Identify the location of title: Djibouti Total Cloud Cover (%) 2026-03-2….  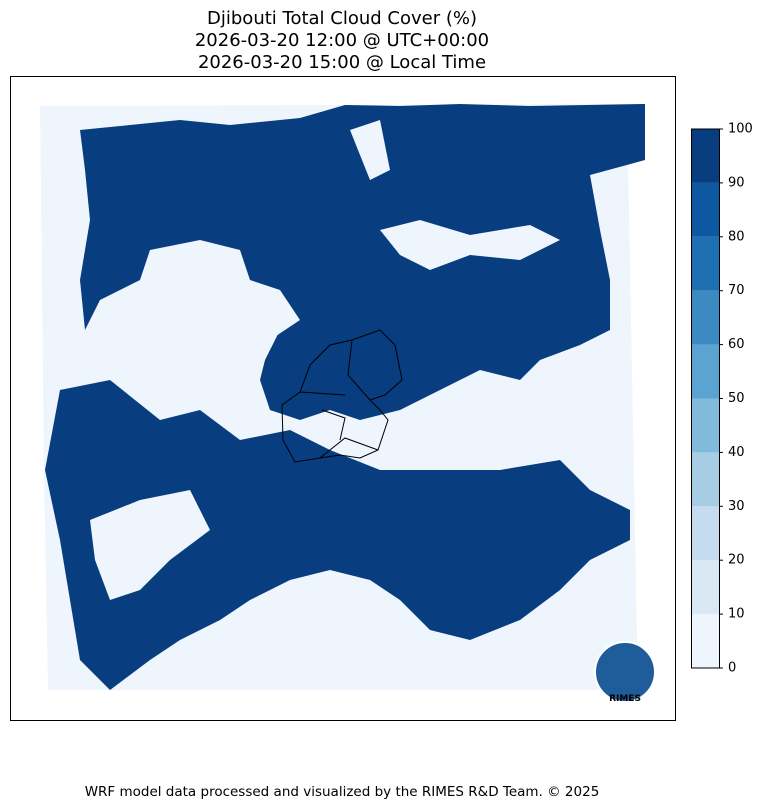
(342, 40).